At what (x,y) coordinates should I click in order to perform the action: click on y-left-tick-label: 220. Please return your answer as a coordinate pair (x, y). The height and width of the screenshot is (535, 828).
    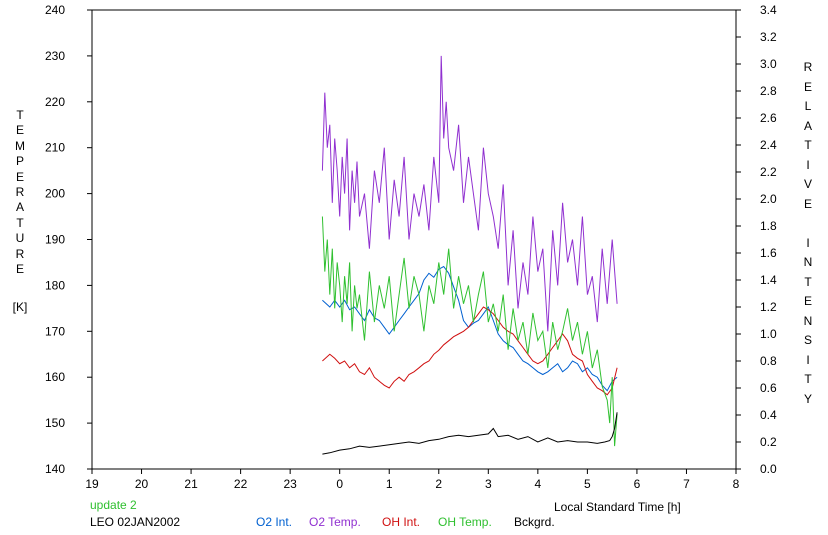
    Looking at the image, I should click on (55, 102).